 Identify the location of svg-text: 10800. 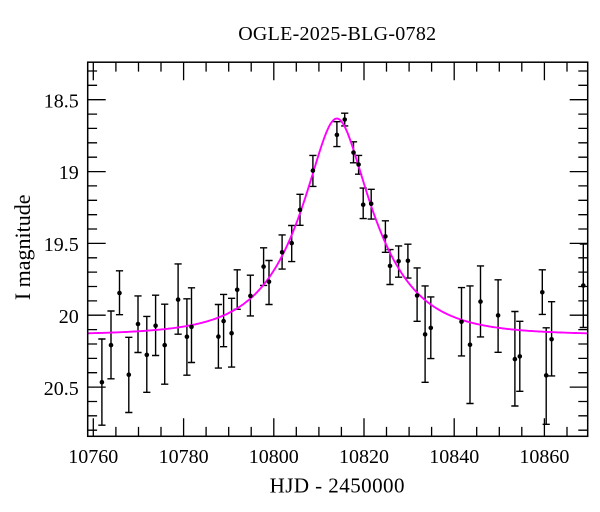
(274, 457).